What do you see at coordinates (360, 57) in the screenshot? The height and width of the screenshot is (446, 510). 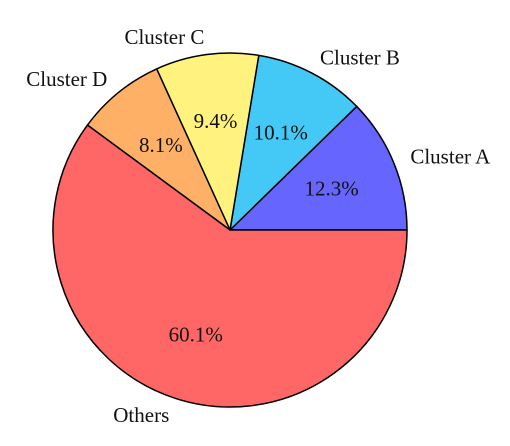 I see `pie-category-label: Cluster B` at bounding box center [360, 57].